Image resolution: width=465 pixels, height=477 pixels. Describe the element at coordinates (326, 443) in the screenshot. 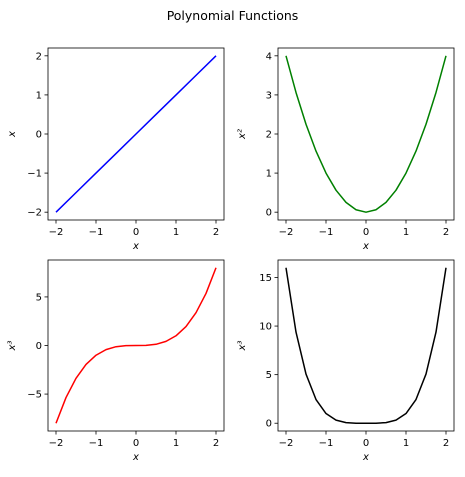

I see `x-tick-label-quartic: −1` at that location.